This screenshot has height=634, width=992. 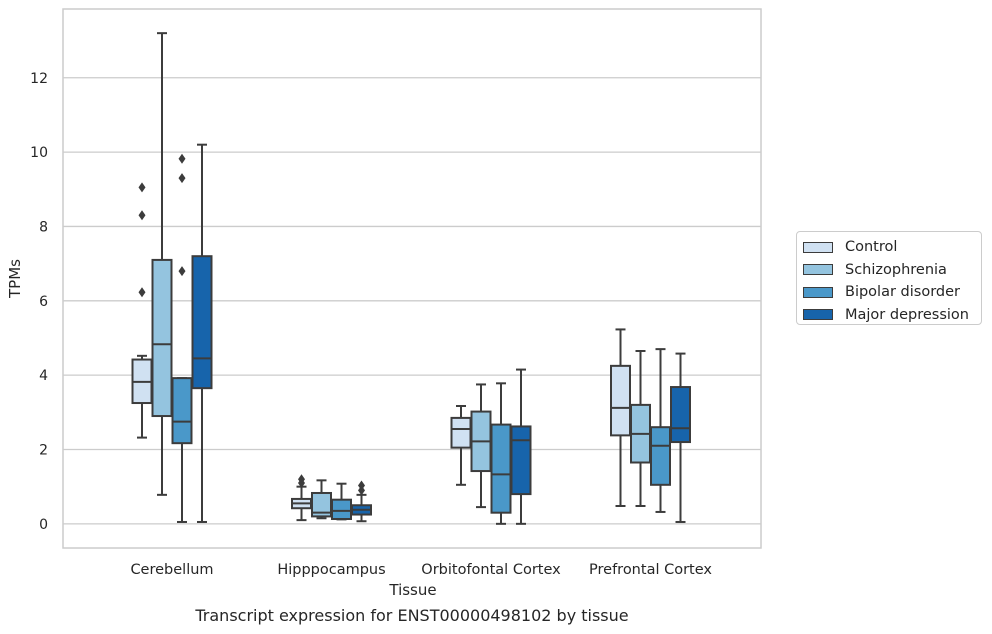 I want to click on y-axis-ticks: 0 2 4 6 8 10 12, so click(x=39, y=302).